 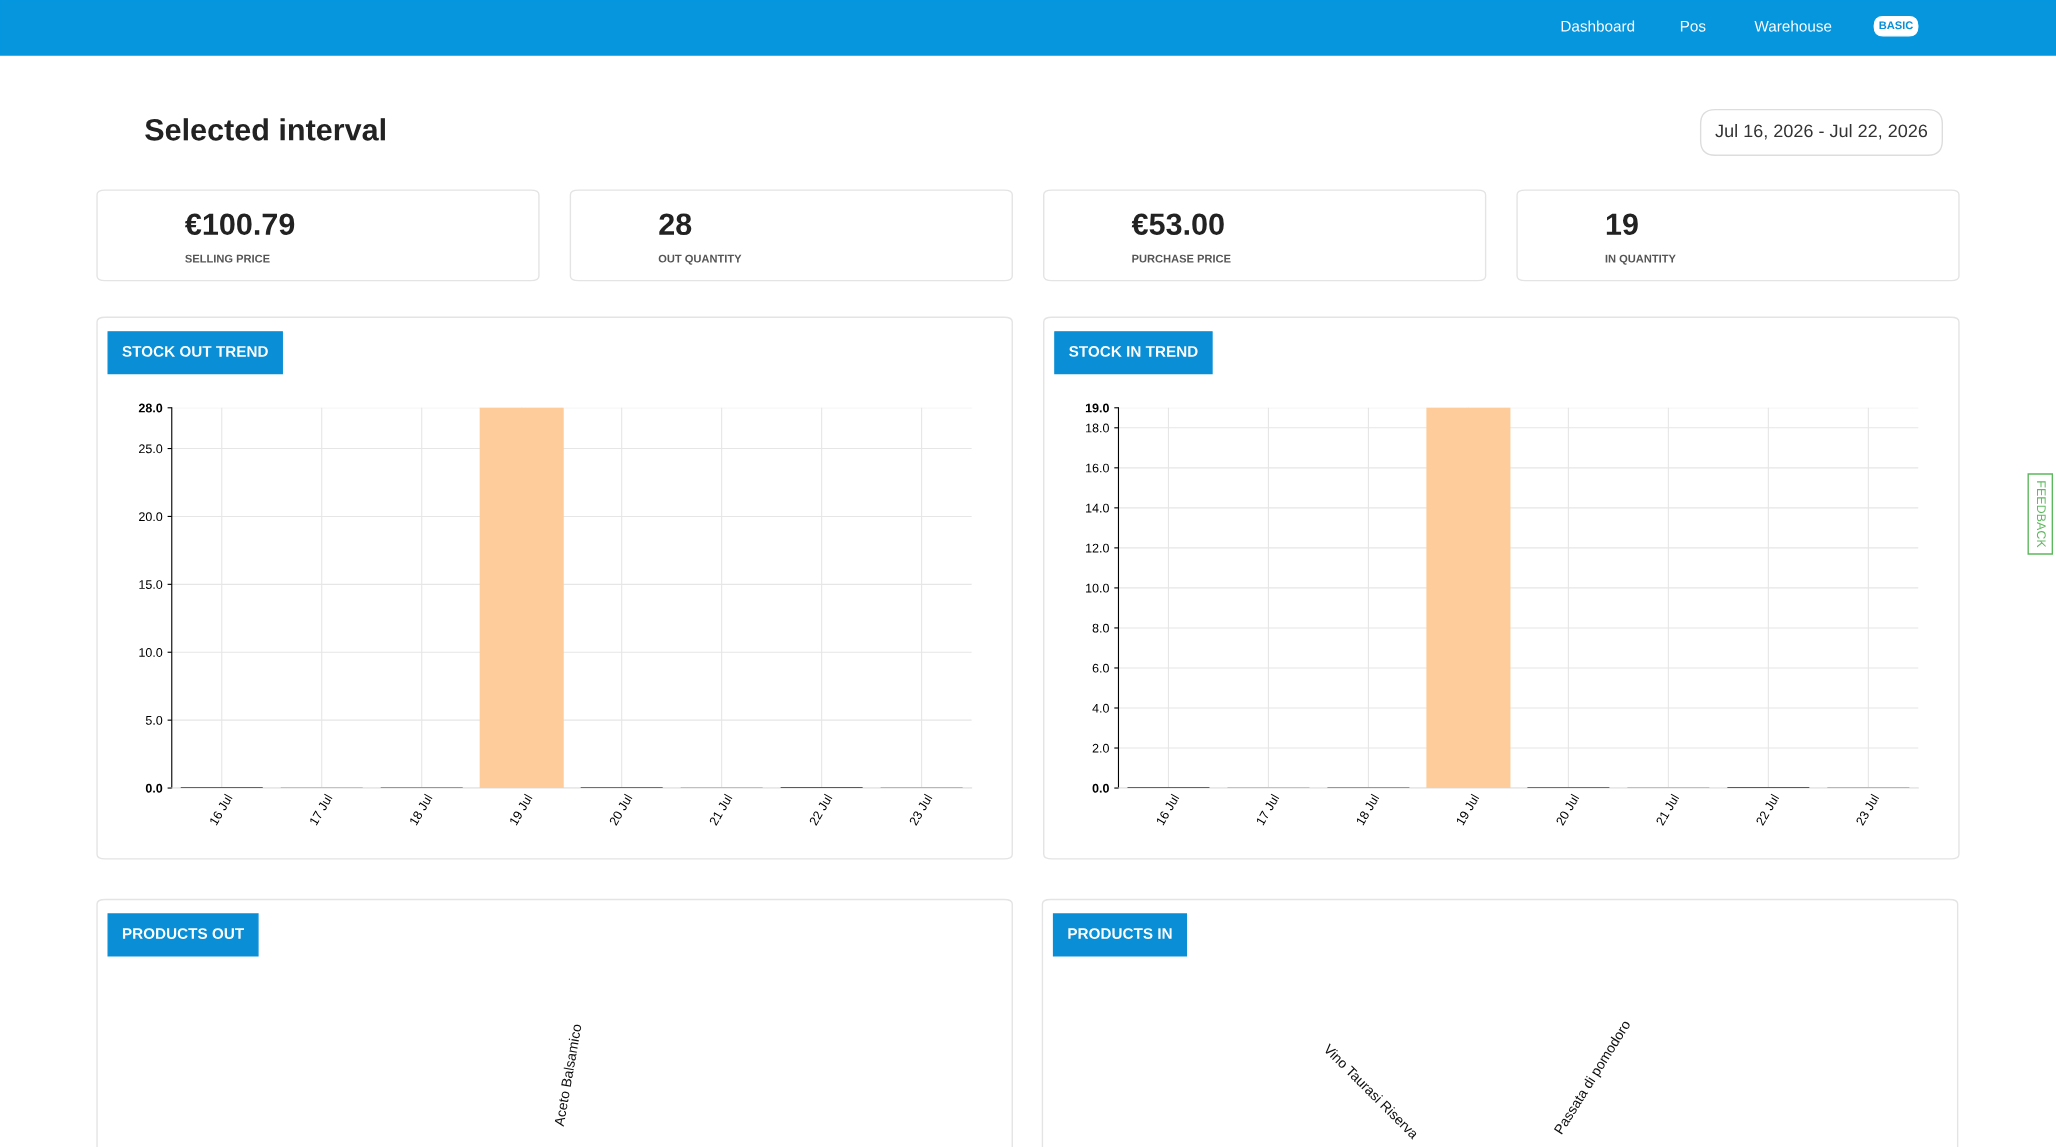 What do you see at coordinates (1793, 26) in the screenshot?
I see `text: Warehouse` at bounding box center [1793, 26].